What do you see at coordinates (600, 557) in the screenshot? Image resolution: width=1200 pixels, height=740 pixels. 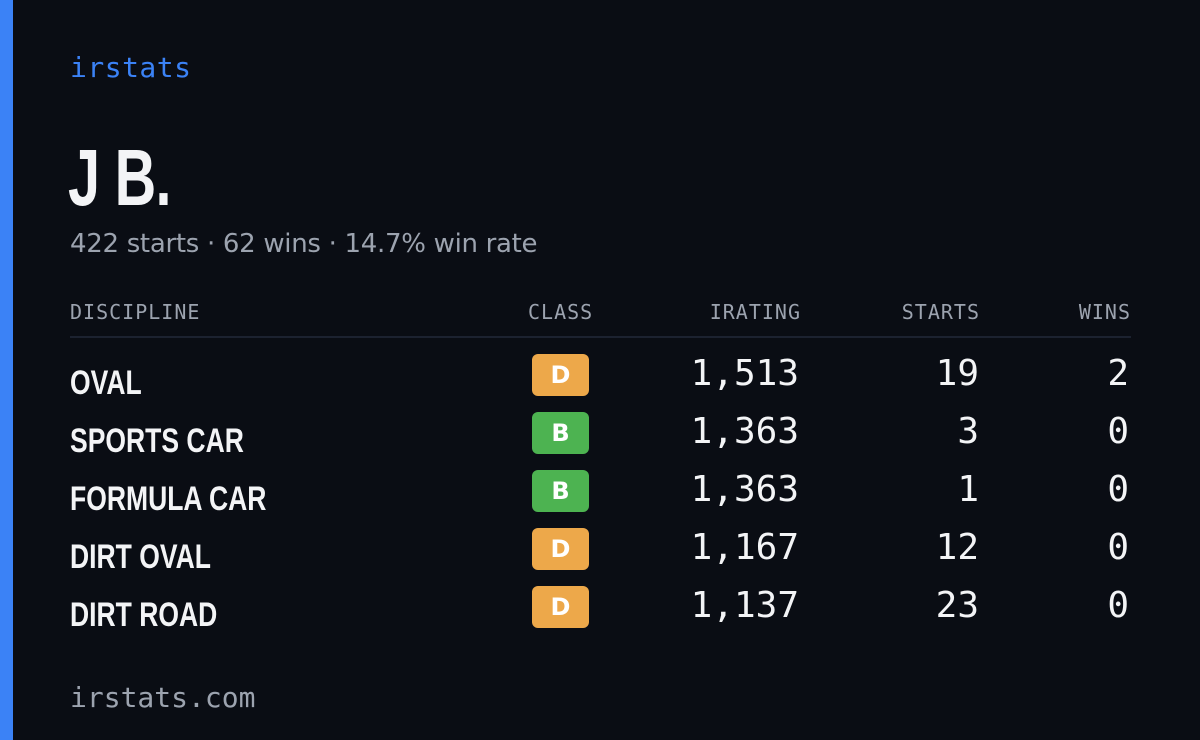 I see `table-row: DIRT OVAL D 1,167 12 0` at bounding box center [600, 557].